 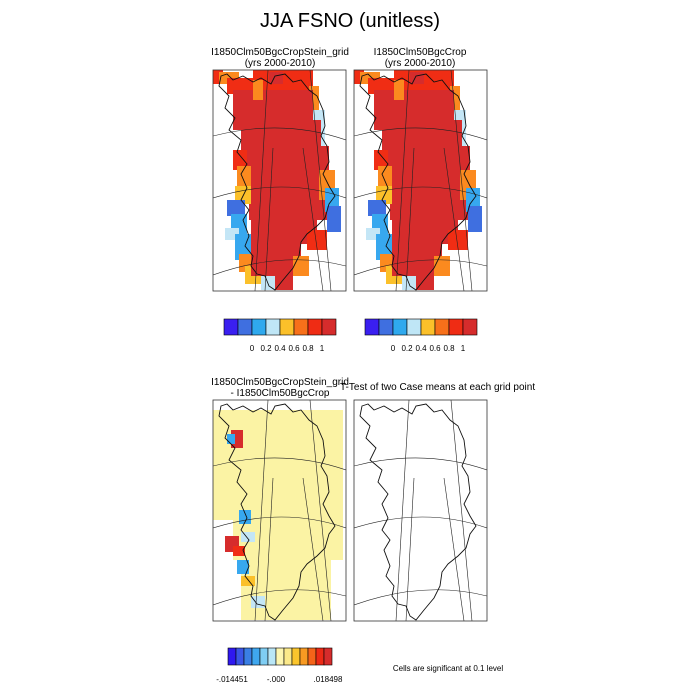 I want to click on colorbar-tick-label: .018498, so click(x=328, y=679).